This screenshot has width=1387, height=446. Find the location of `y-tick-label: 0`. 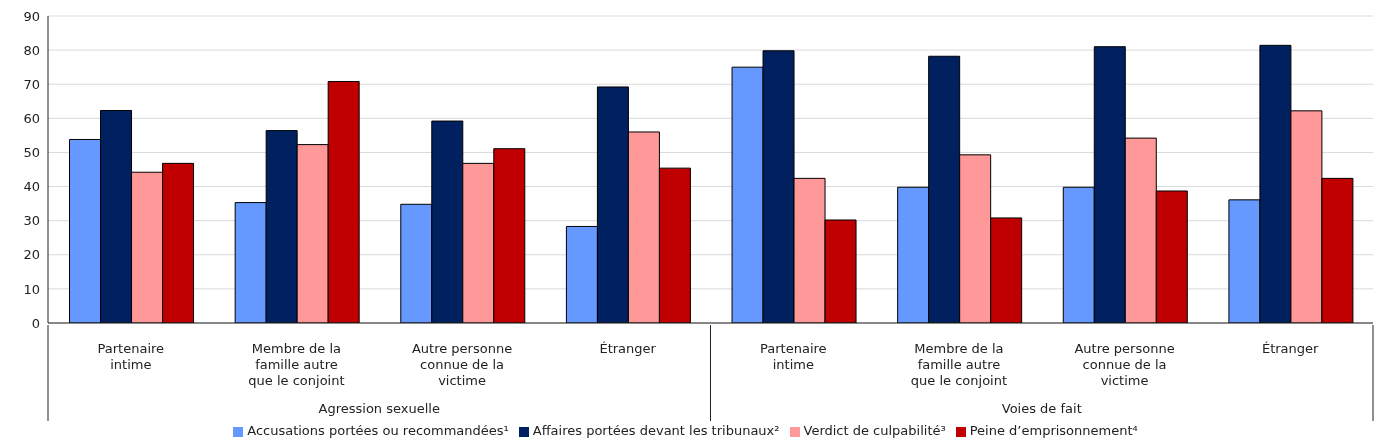

y-tick-label: 0 is located at coordinates (35, 323).